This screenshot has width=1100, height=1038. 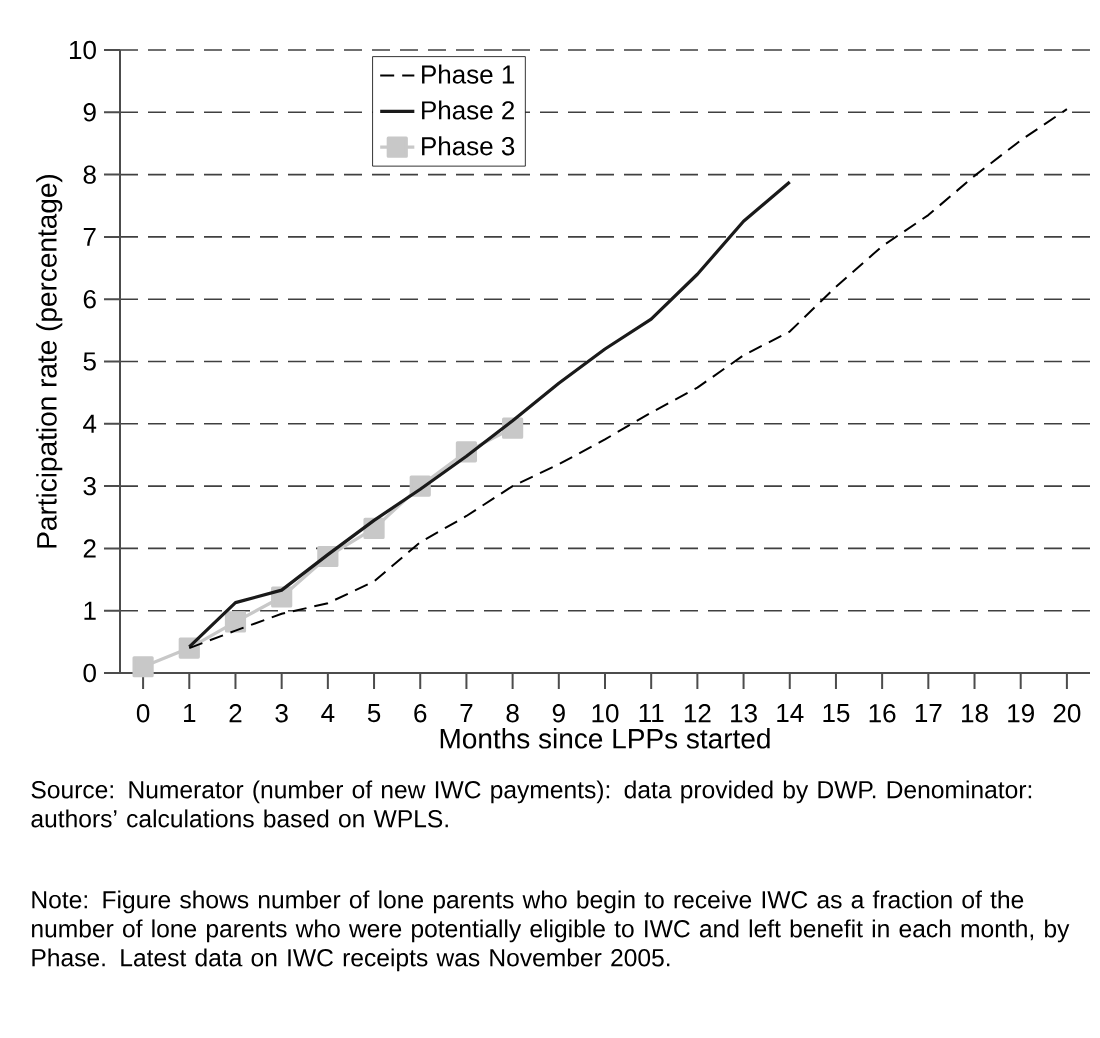 What do you see at coordinates (82, 50) in the screenshot?
I see `y-tick-label: 10` at bounding box center [82, 50].